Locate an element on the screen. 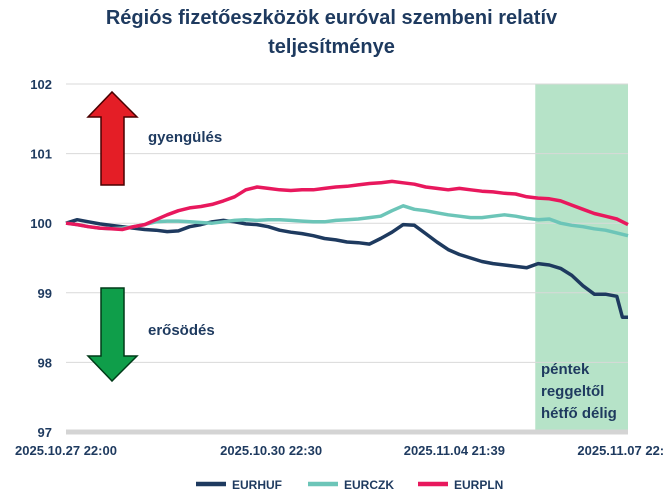  x-tick-label: 2025.11.07 22:09 is located at coordinates (620, 450).